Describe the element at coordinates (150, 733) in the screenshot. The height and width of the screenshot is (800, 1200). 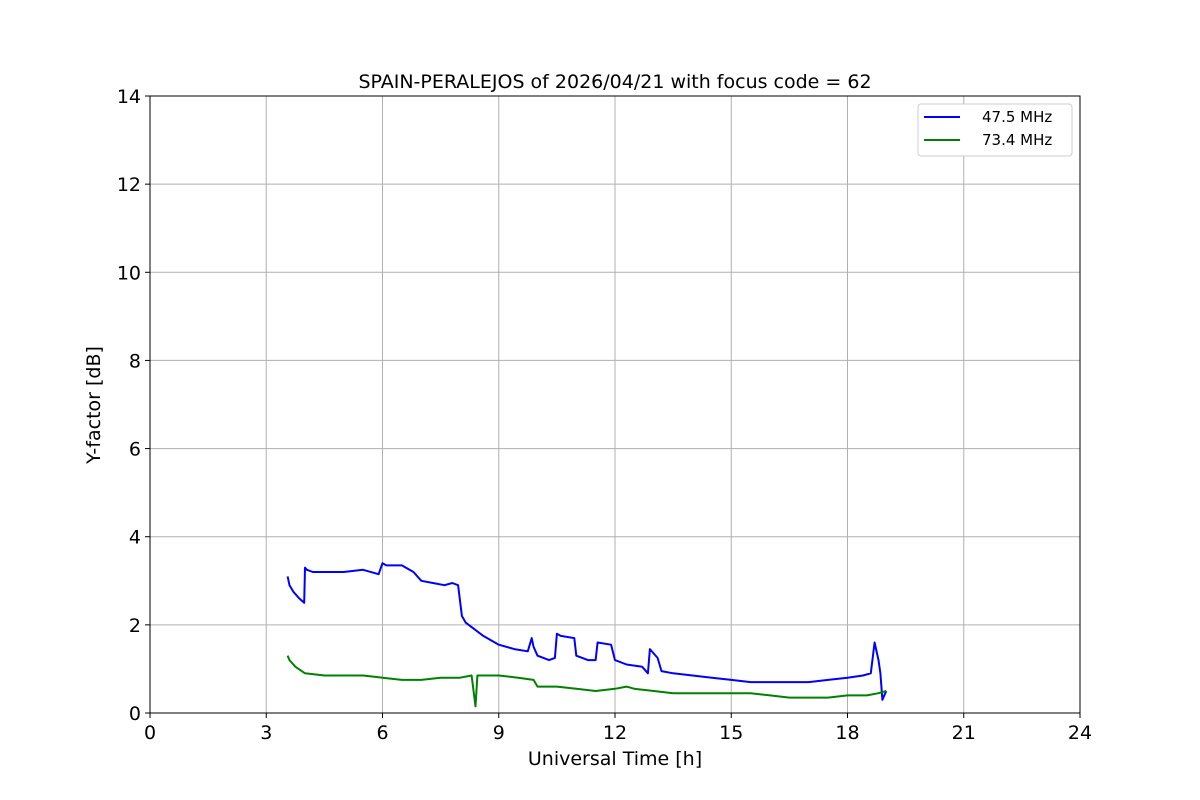
I see `x-tick-label: 0` at that location.